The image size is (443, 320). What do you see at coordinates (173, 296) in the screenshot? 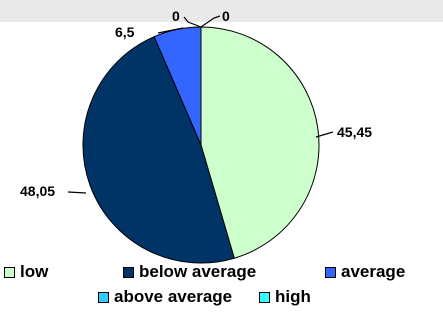
I see `legend-label-above-average: above average` at bounding box center [173, 296].